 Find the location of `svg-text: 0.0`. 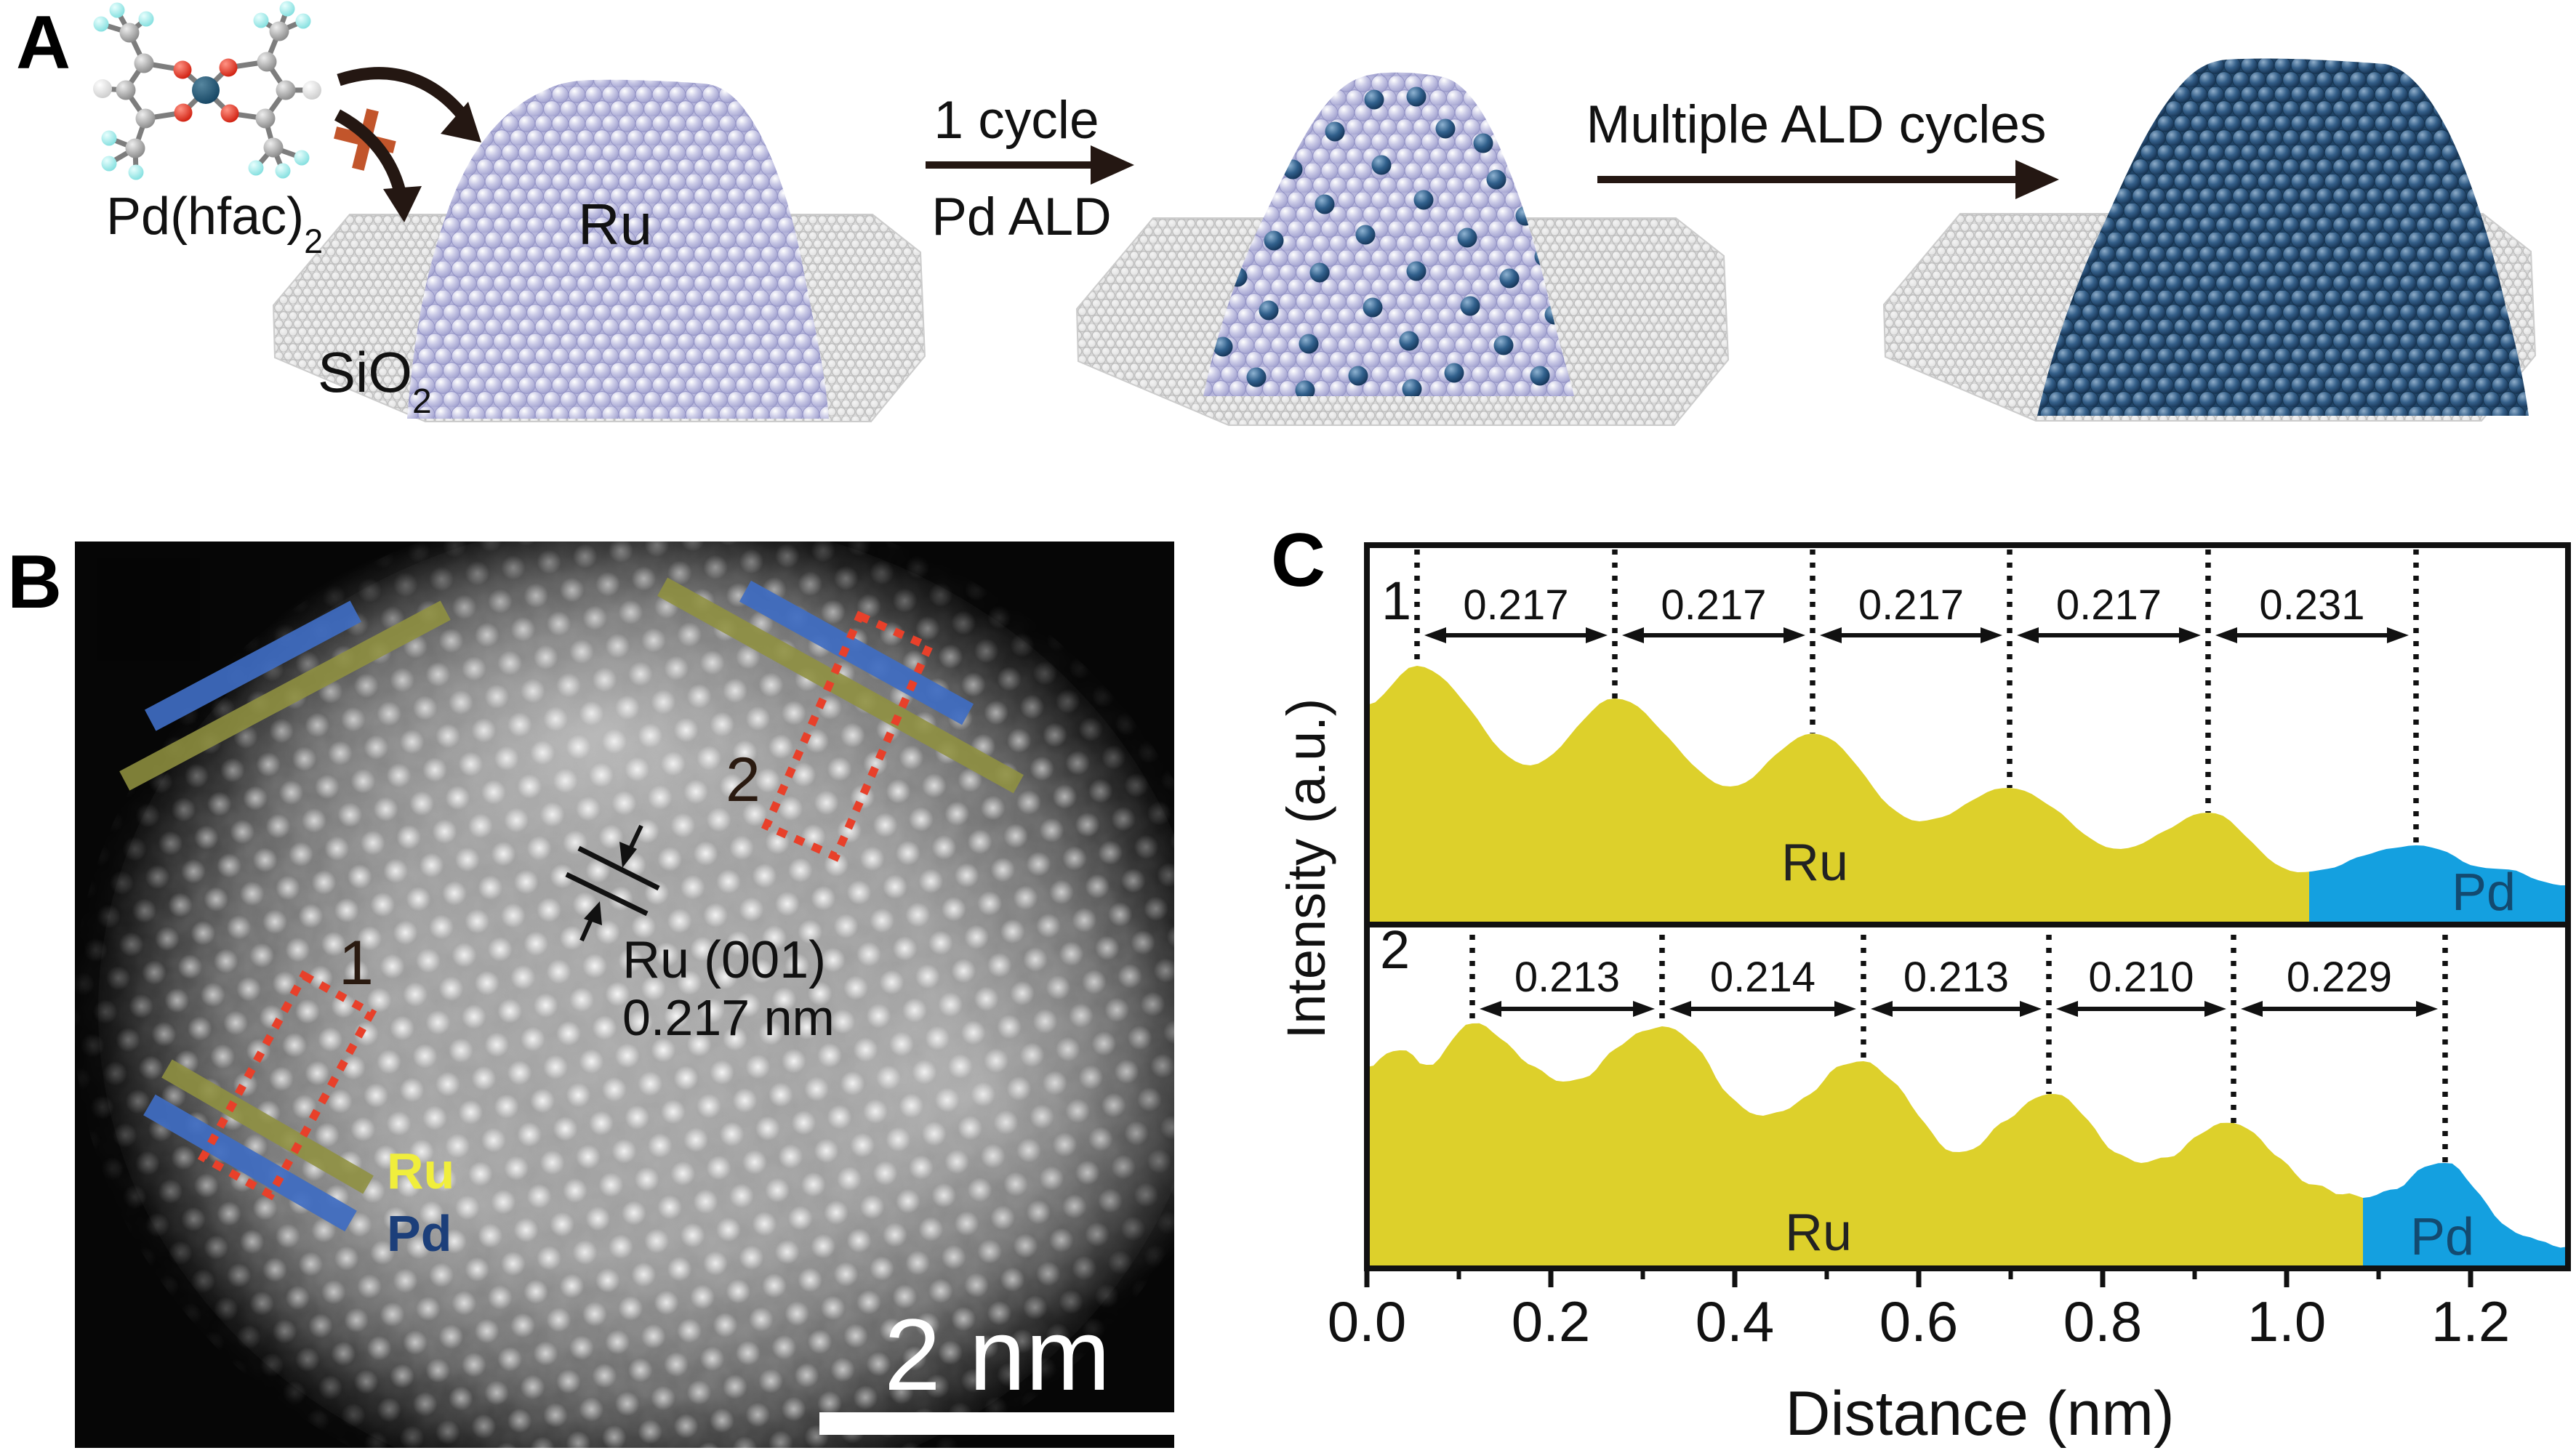

svg-text: 0.0 is located at coordinates (1367, 1321).